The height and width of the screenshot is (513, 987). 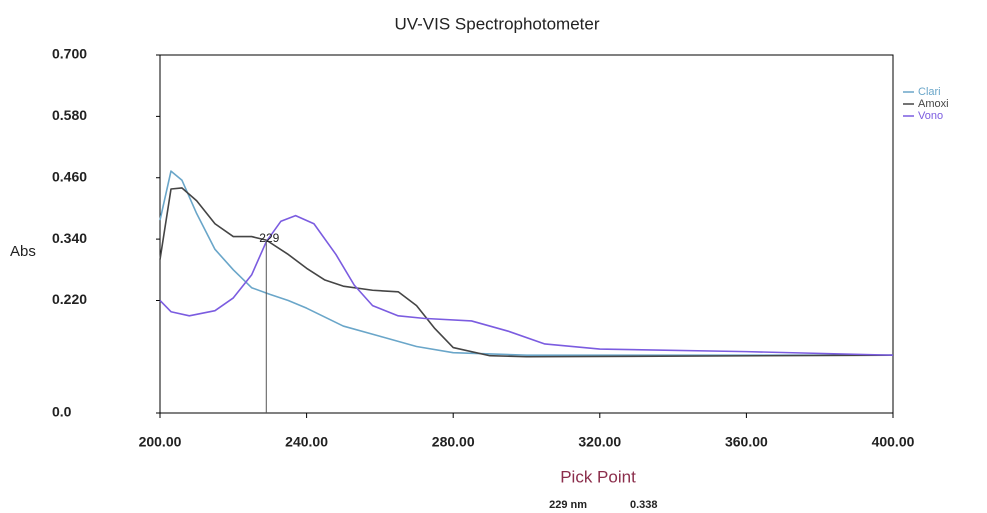 What do you see at coordinates (269, 238) in the screenshot?
I see `pick-annotation: 229` at bounding box center [269, 238].